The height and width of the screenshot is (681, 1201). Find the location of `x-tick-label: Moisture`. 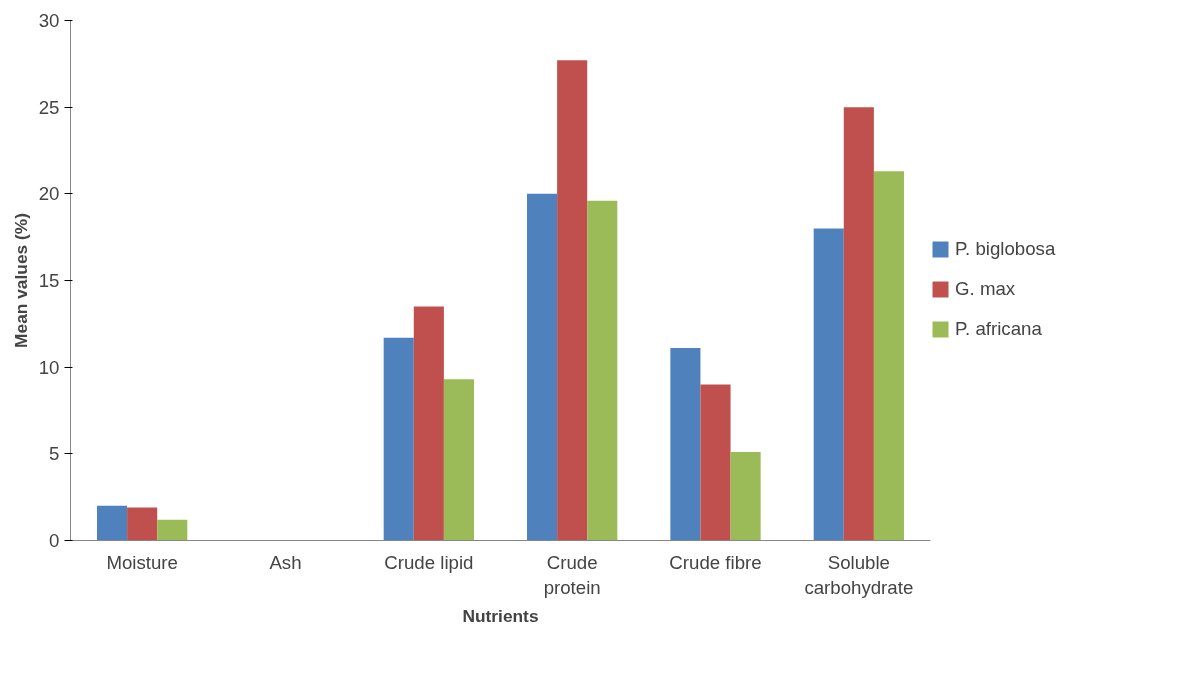

x-tick-label: Moisture is located at coordinates (142, 562).